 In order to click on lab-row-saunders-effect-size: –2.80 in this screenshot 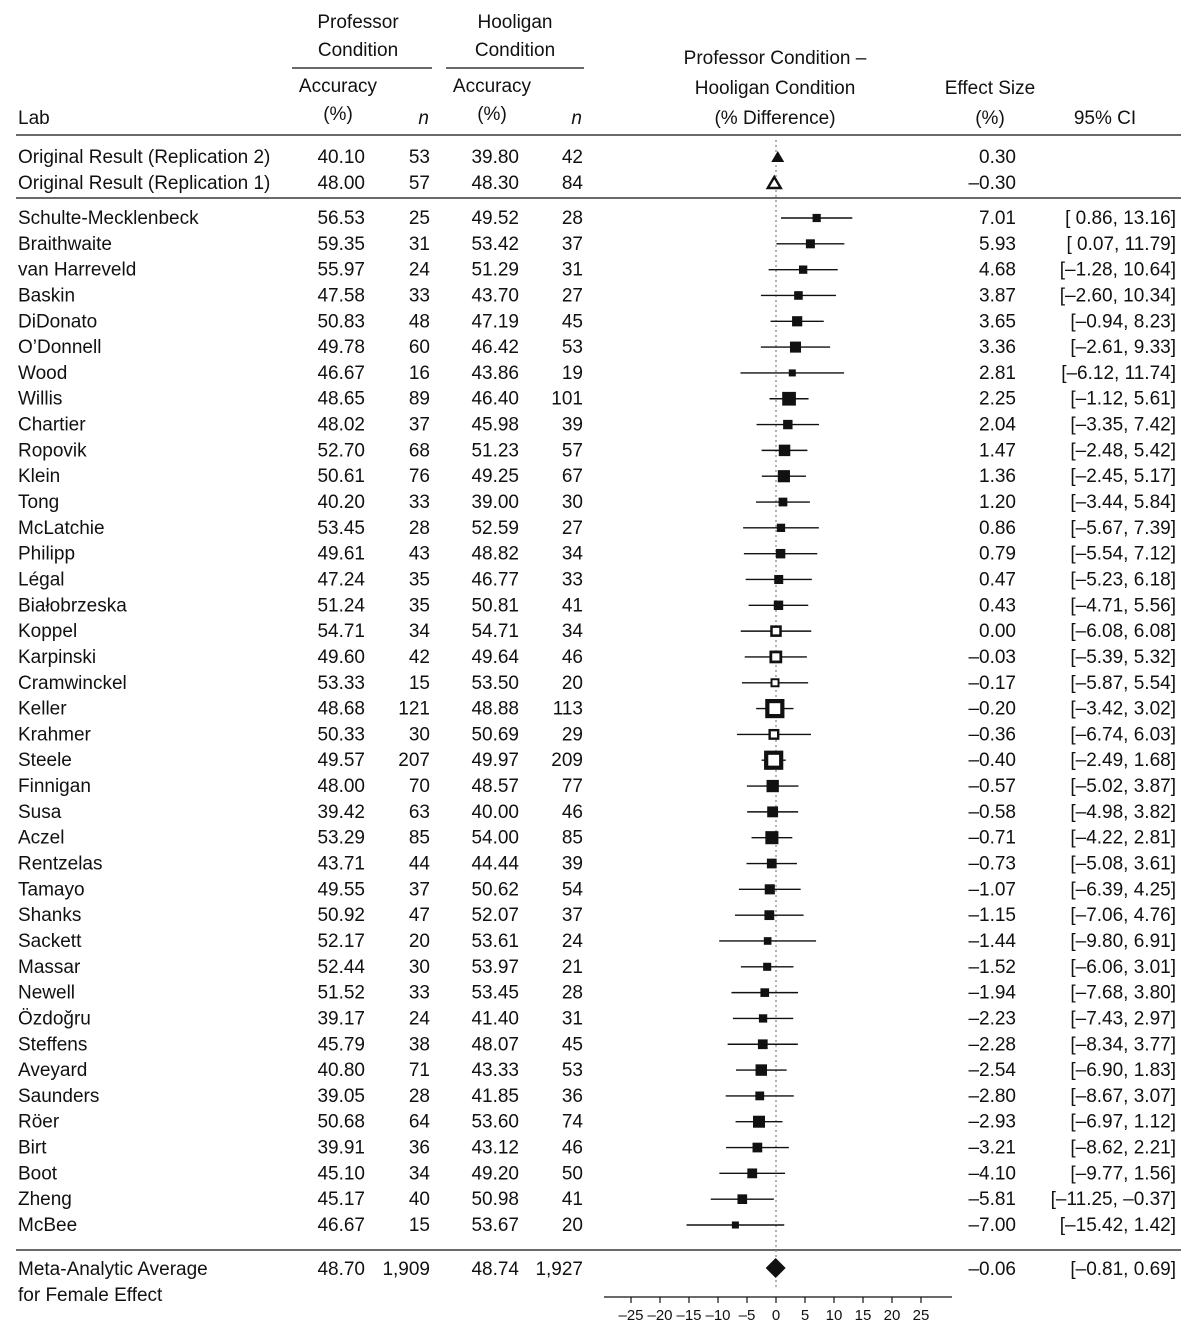, I will do `click(992, 1096)`.